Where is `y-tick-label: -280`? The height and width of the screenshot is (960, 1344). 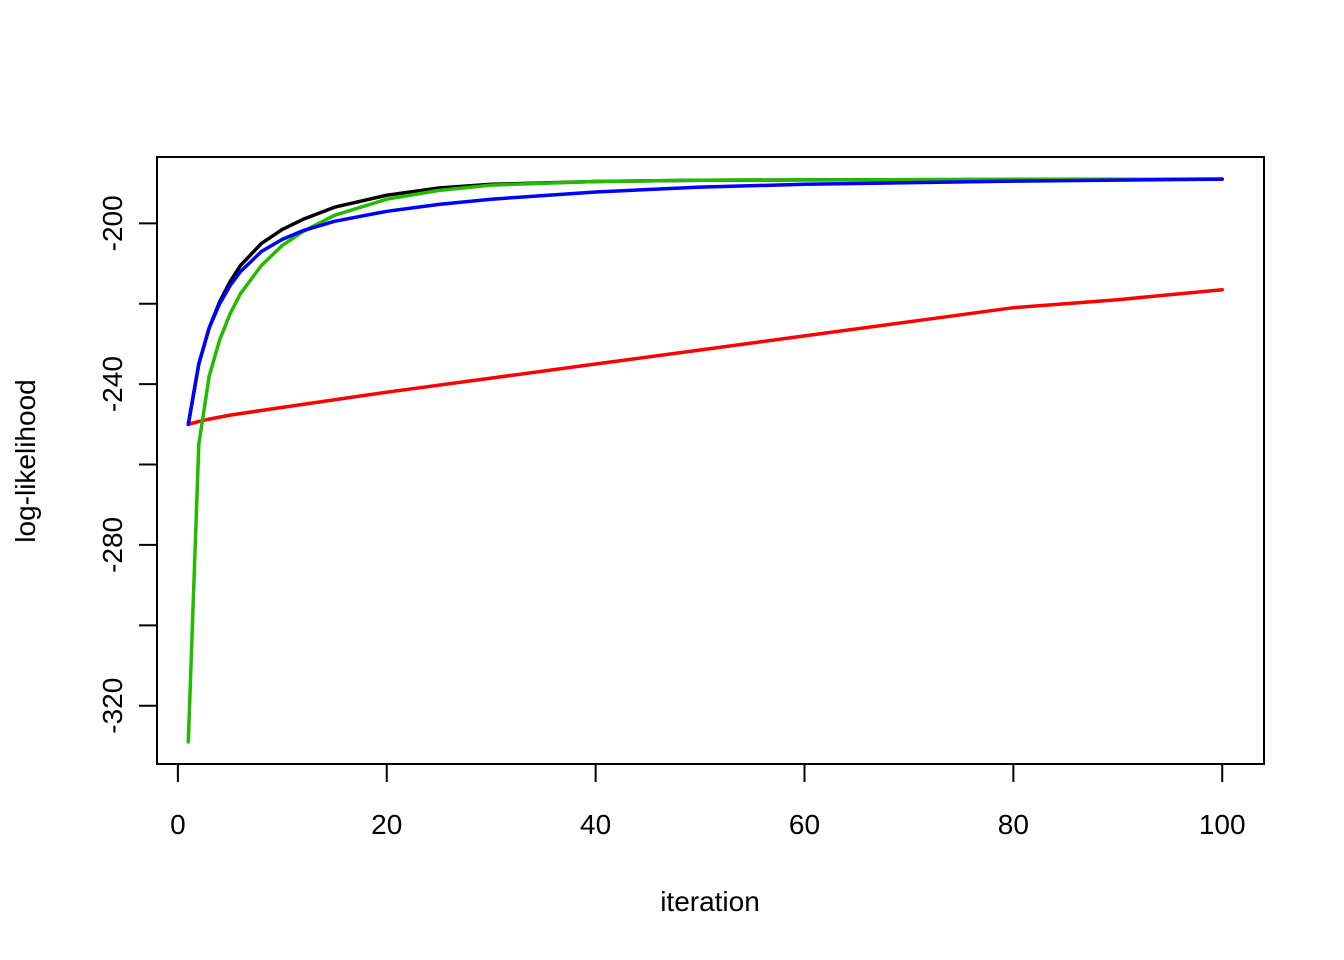
y-tick-label: -280 is located at coordinates (112, 545).